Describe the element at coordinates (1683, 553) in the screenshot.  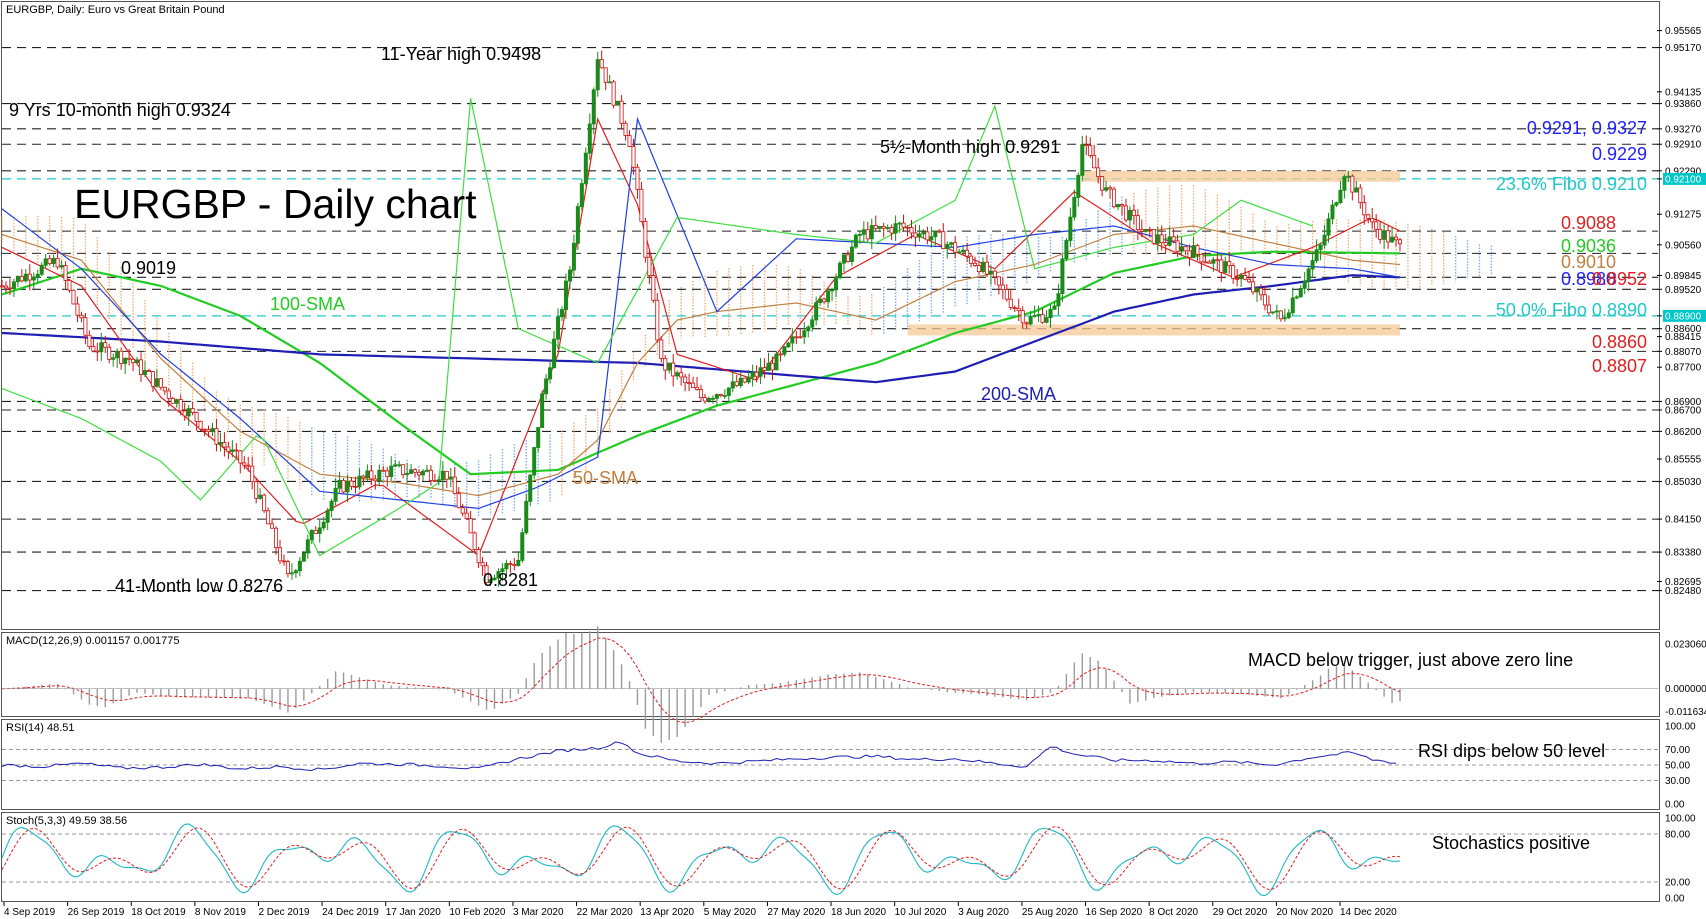
I see `price-tick-label: 0.83380` at that location.